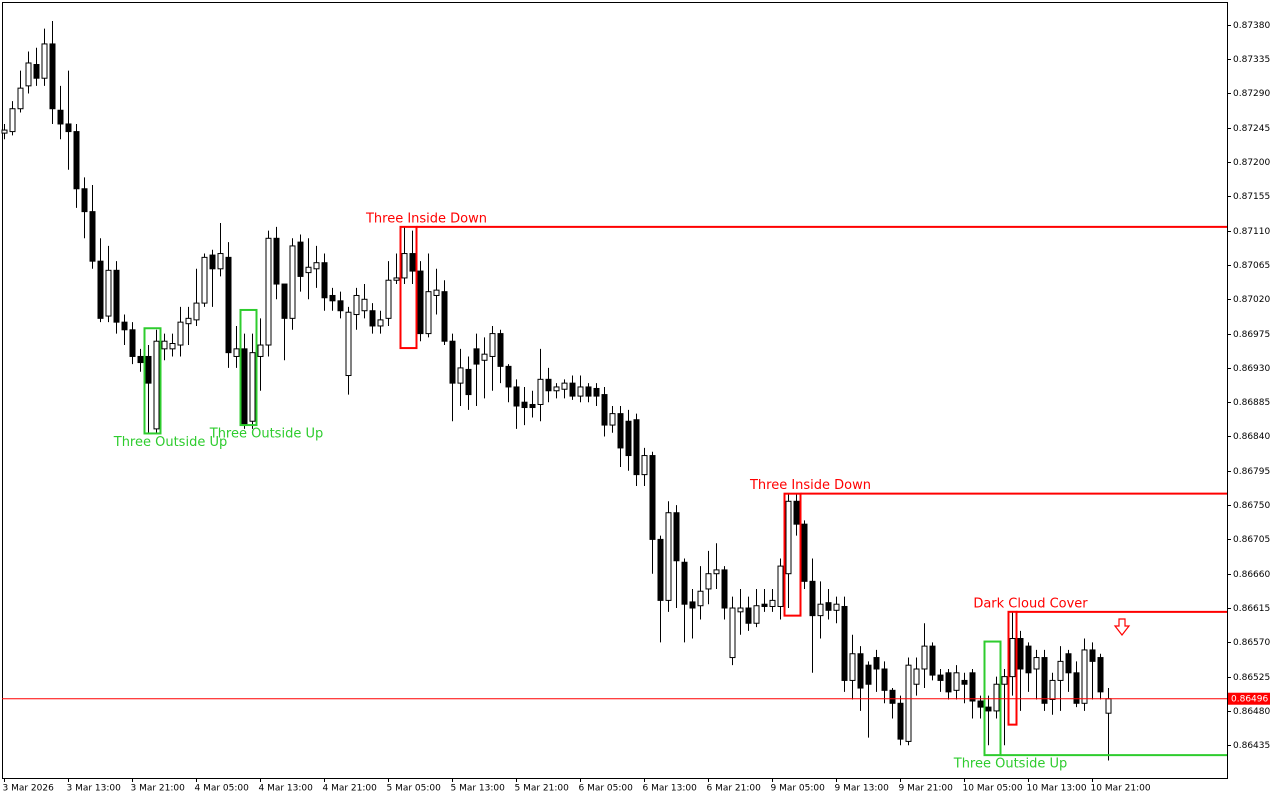 The image size is (1280, 800). I want to click on y-tick-label: 0.86615, so click(1251, 609).